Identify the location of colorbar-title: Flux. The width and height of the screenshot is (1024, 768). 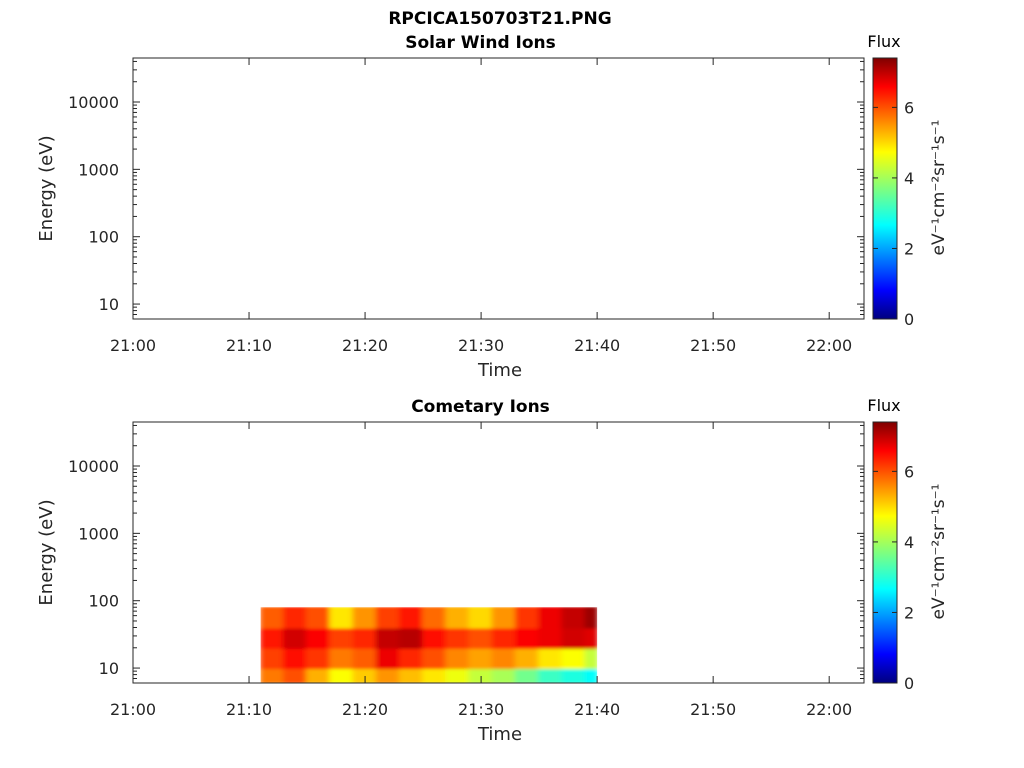
(883, 405).